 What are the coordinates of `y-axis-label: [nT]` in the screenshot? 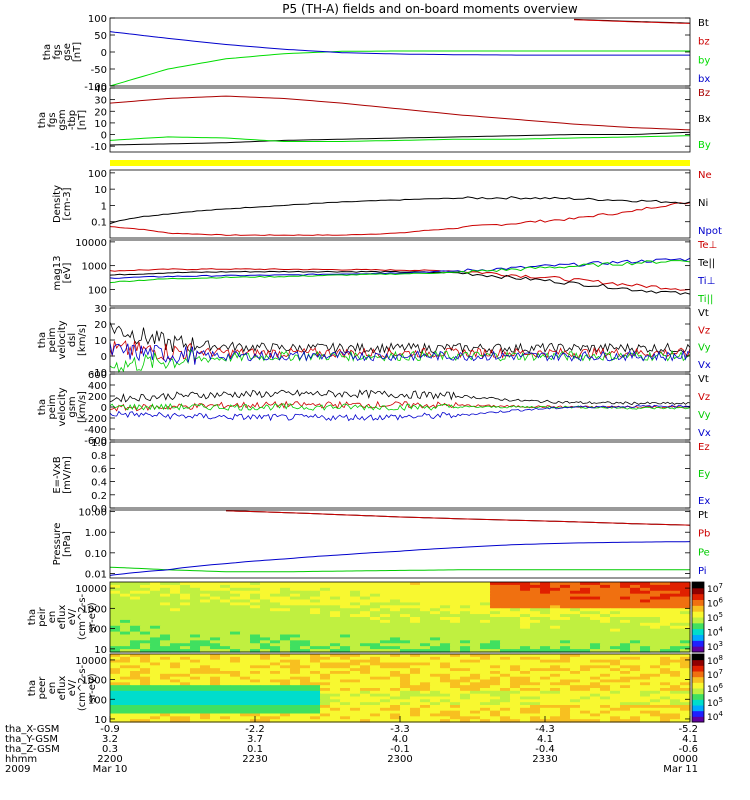 It's located at (77, 52).